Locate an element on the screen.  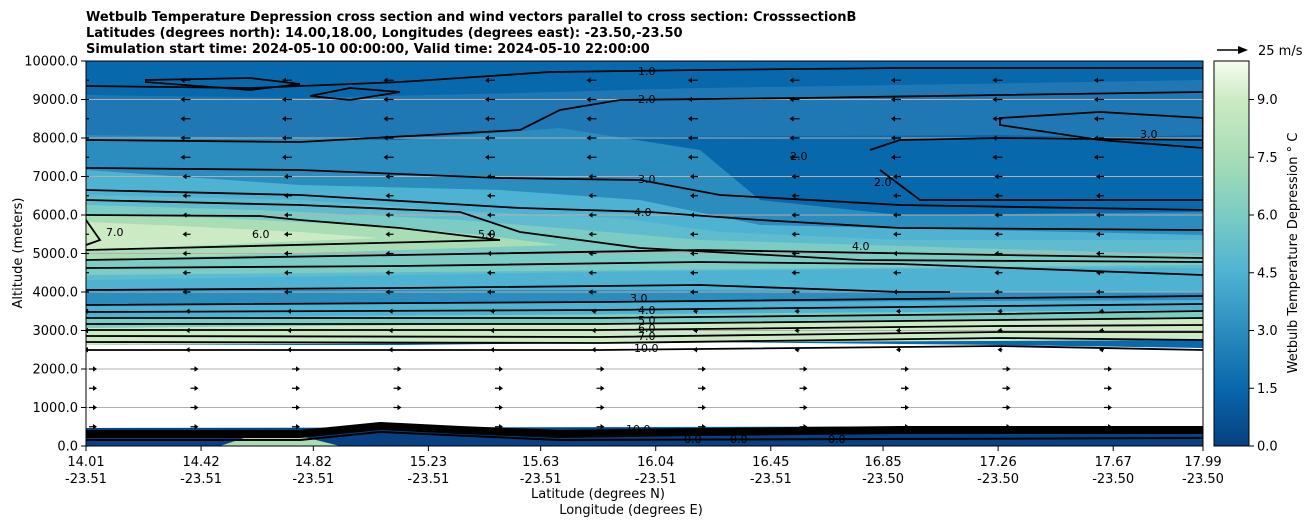
contour-label-4-right: 4.0 is located at coordinates (861, 246).